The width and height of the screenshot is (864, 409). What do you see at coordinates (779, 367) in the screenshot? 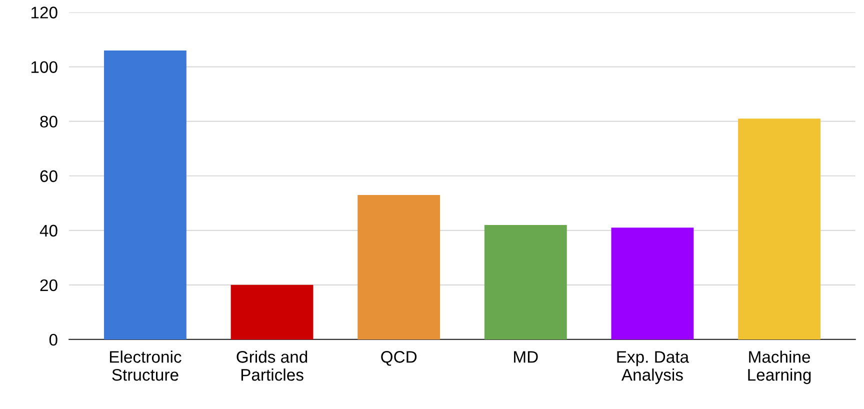
I see `x-tick-label: Machine Learning` at bounding box center [779, 367].